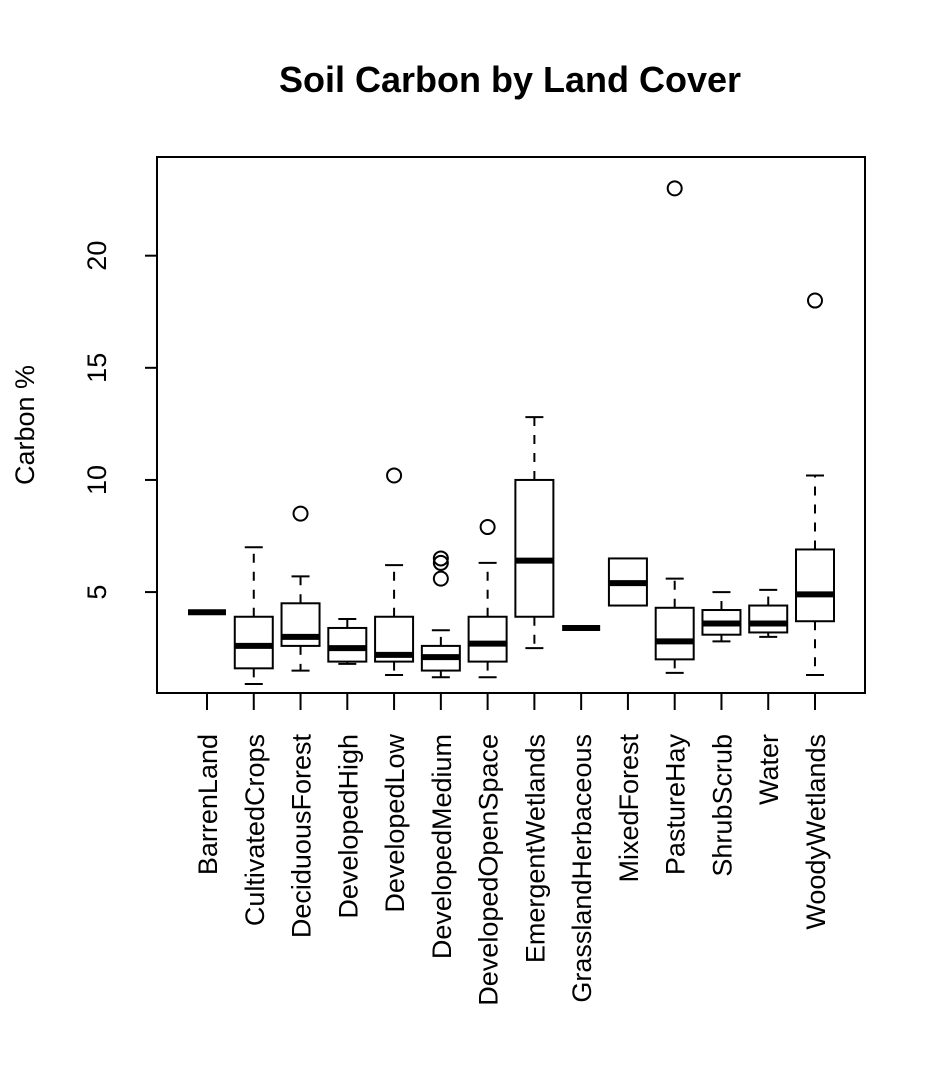  I want to click on x-tick-label: ShrubScrub, so click(722, 805).